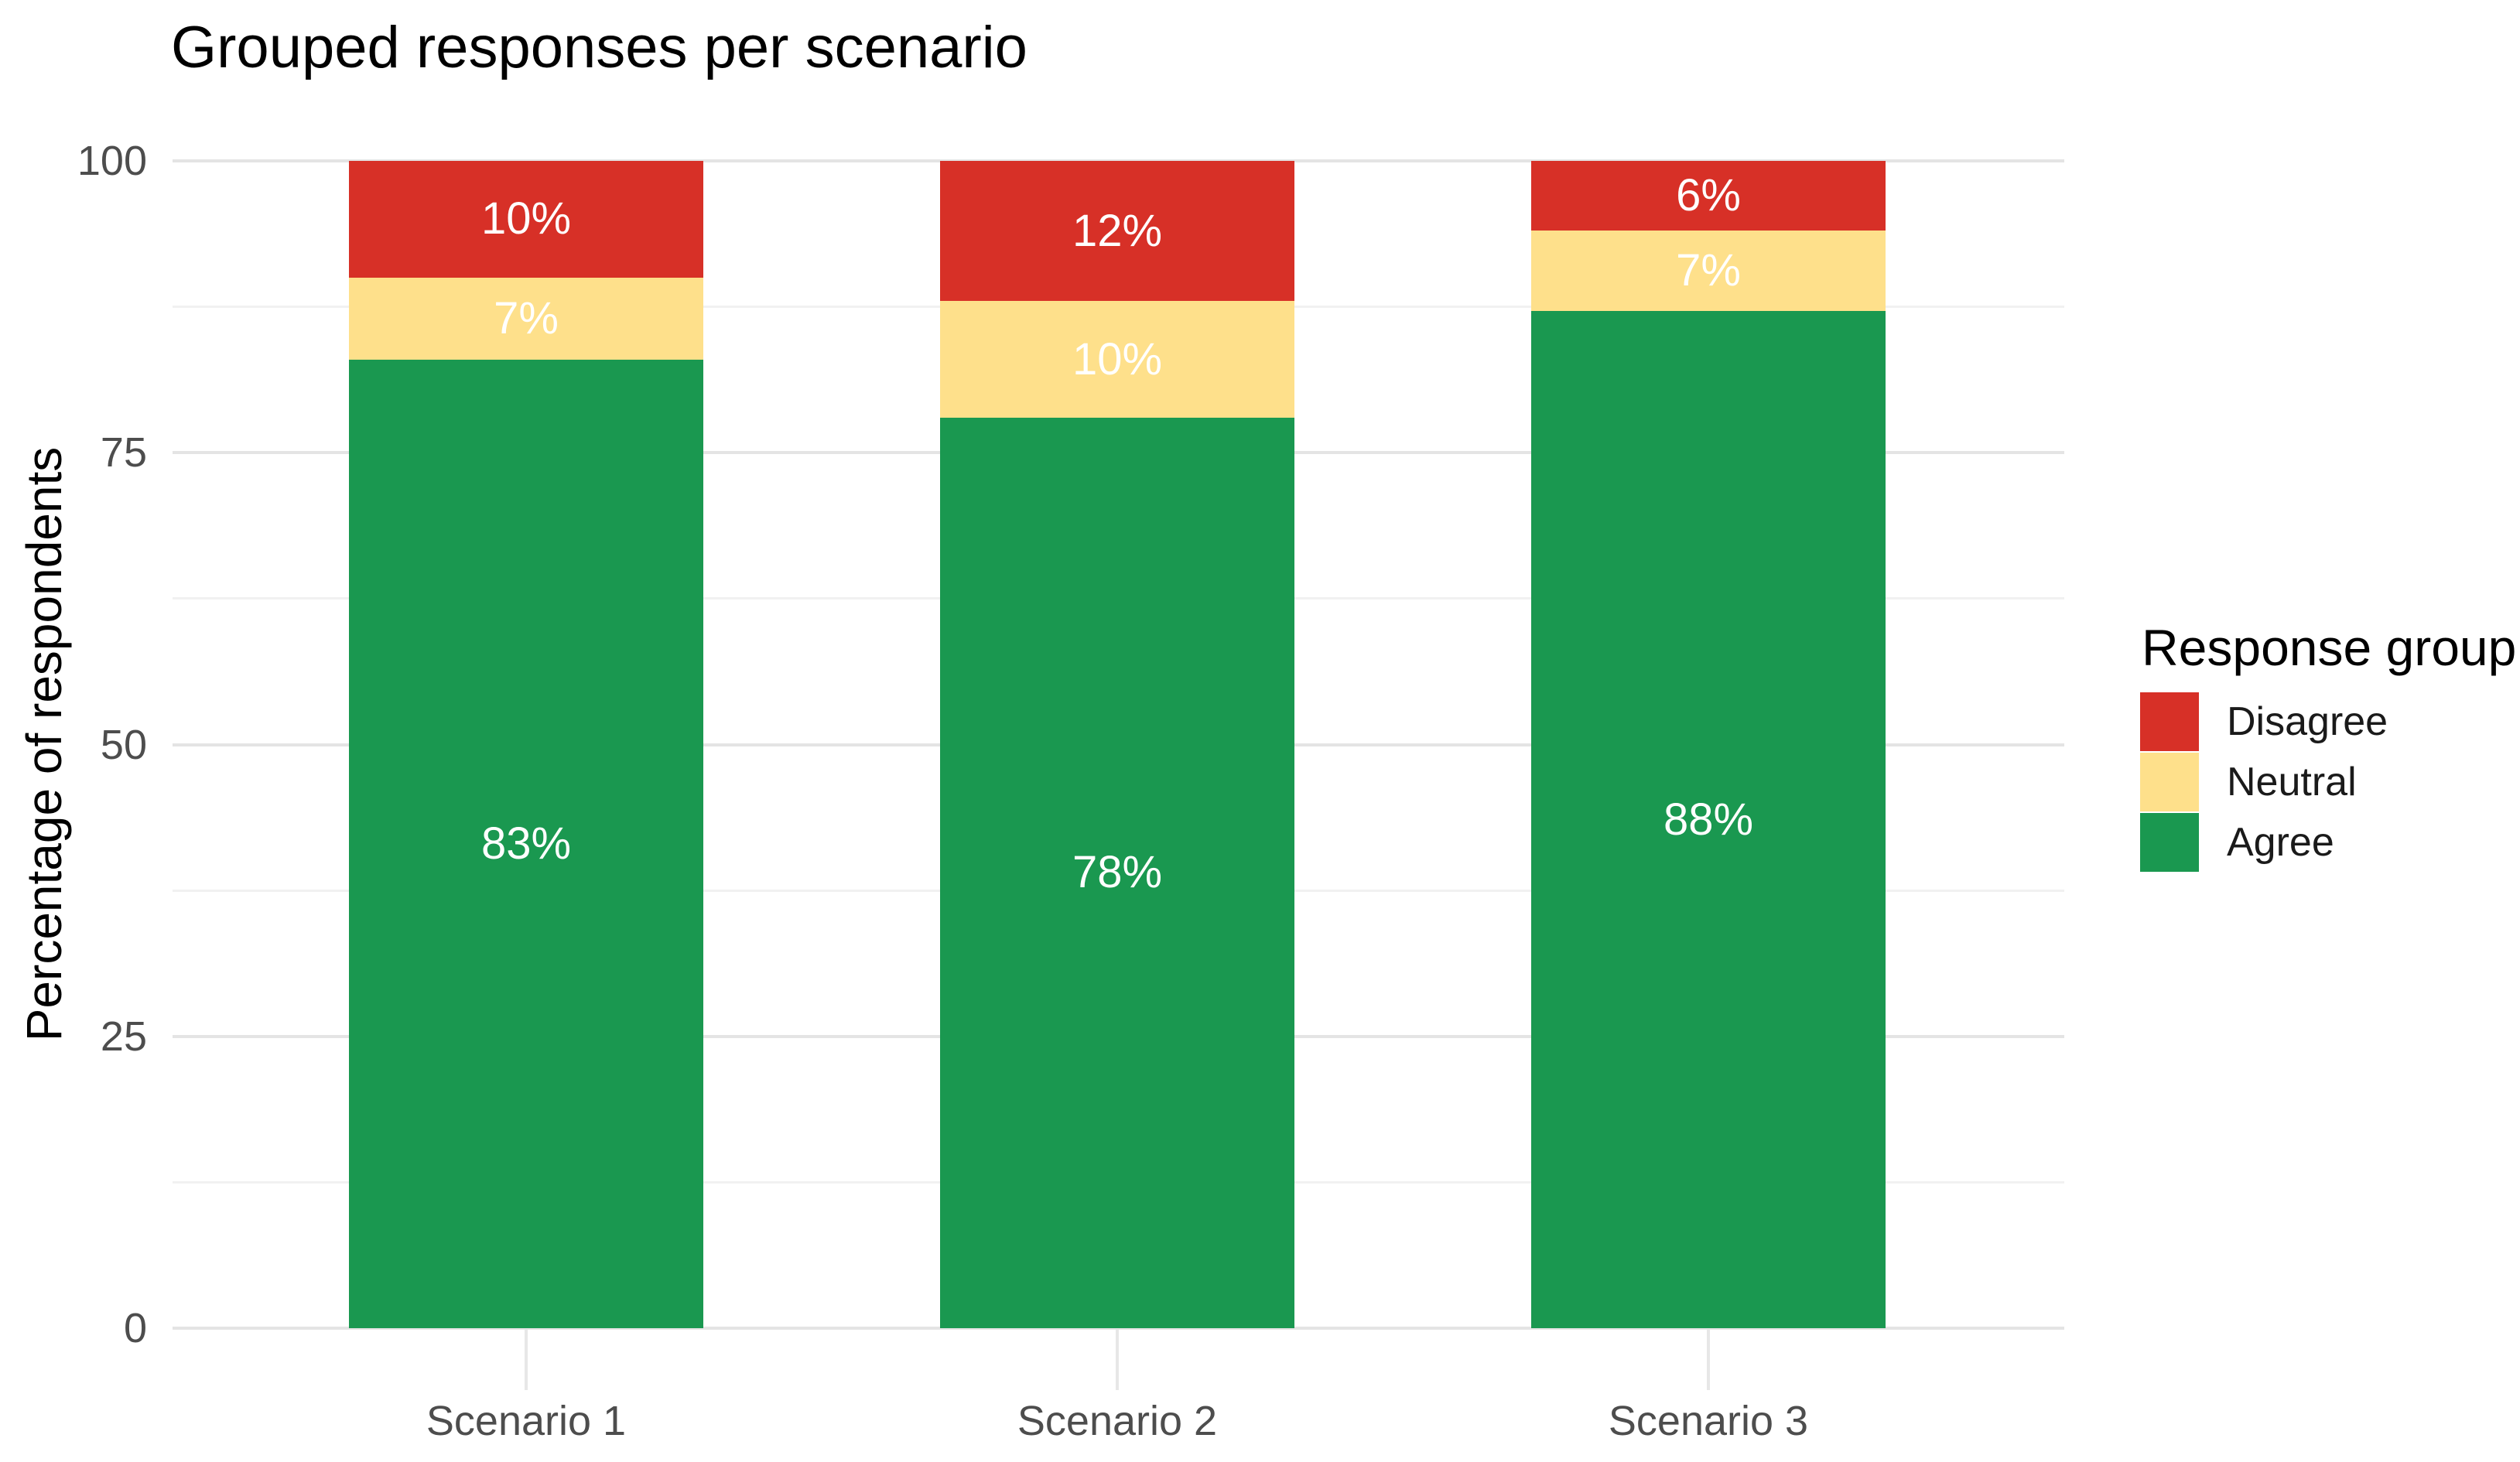 This screenshot has height=1462, width=2520. I want to click on y-tick-label: 50, so click(123, 744).